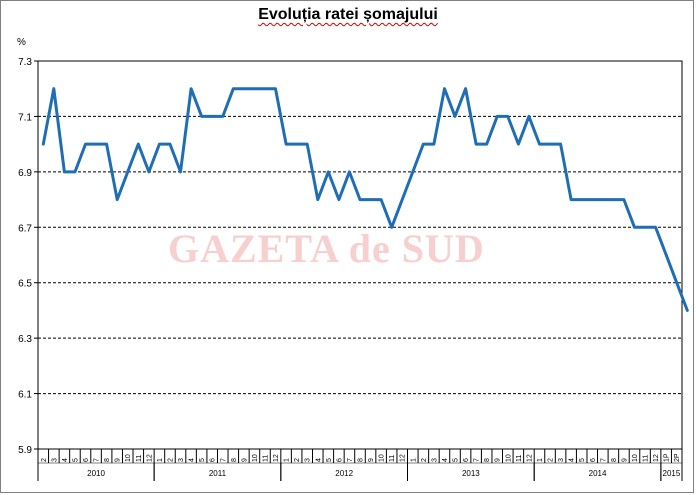 The image size is (696, 495). I want to click on chart-title: Evoluția ratei șomajului, so click(348, 15).